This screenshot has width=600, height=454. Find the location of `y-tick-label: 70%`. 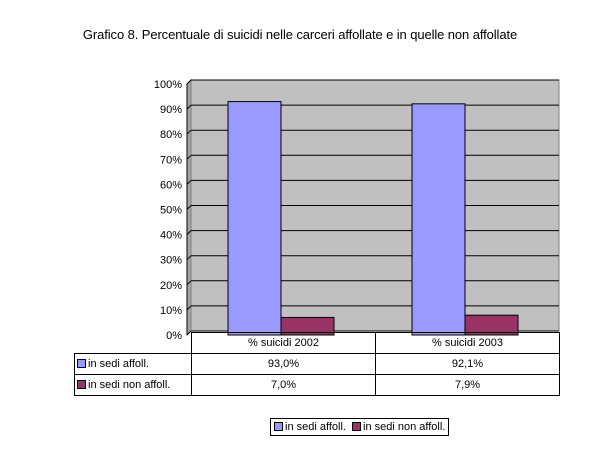

y-tick-label: 70% is located at coordinates (171, 160).